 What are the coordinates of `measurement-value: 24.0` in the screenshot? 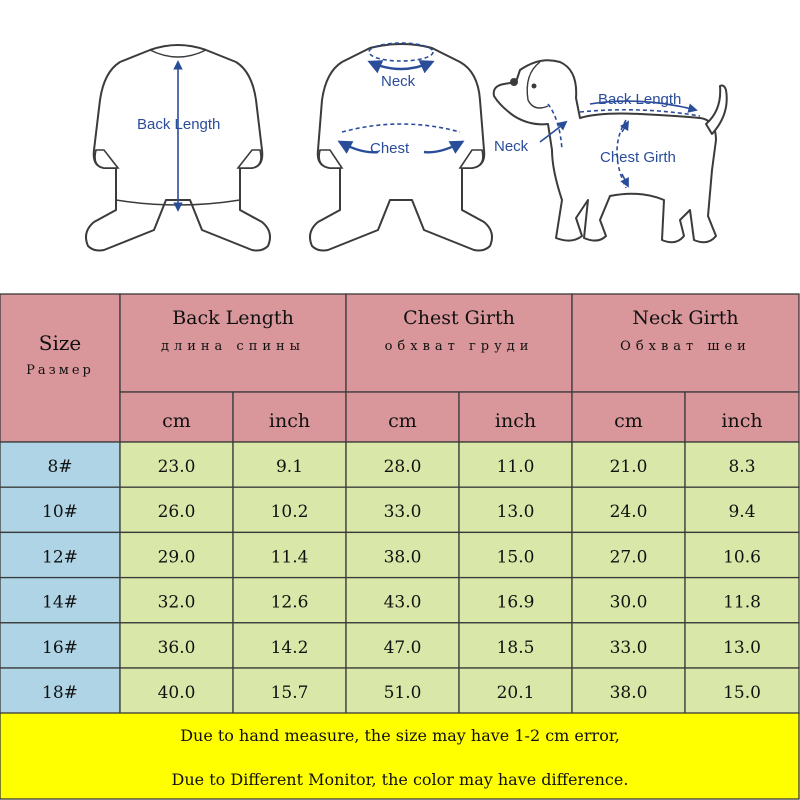 It's located at (629, 512).